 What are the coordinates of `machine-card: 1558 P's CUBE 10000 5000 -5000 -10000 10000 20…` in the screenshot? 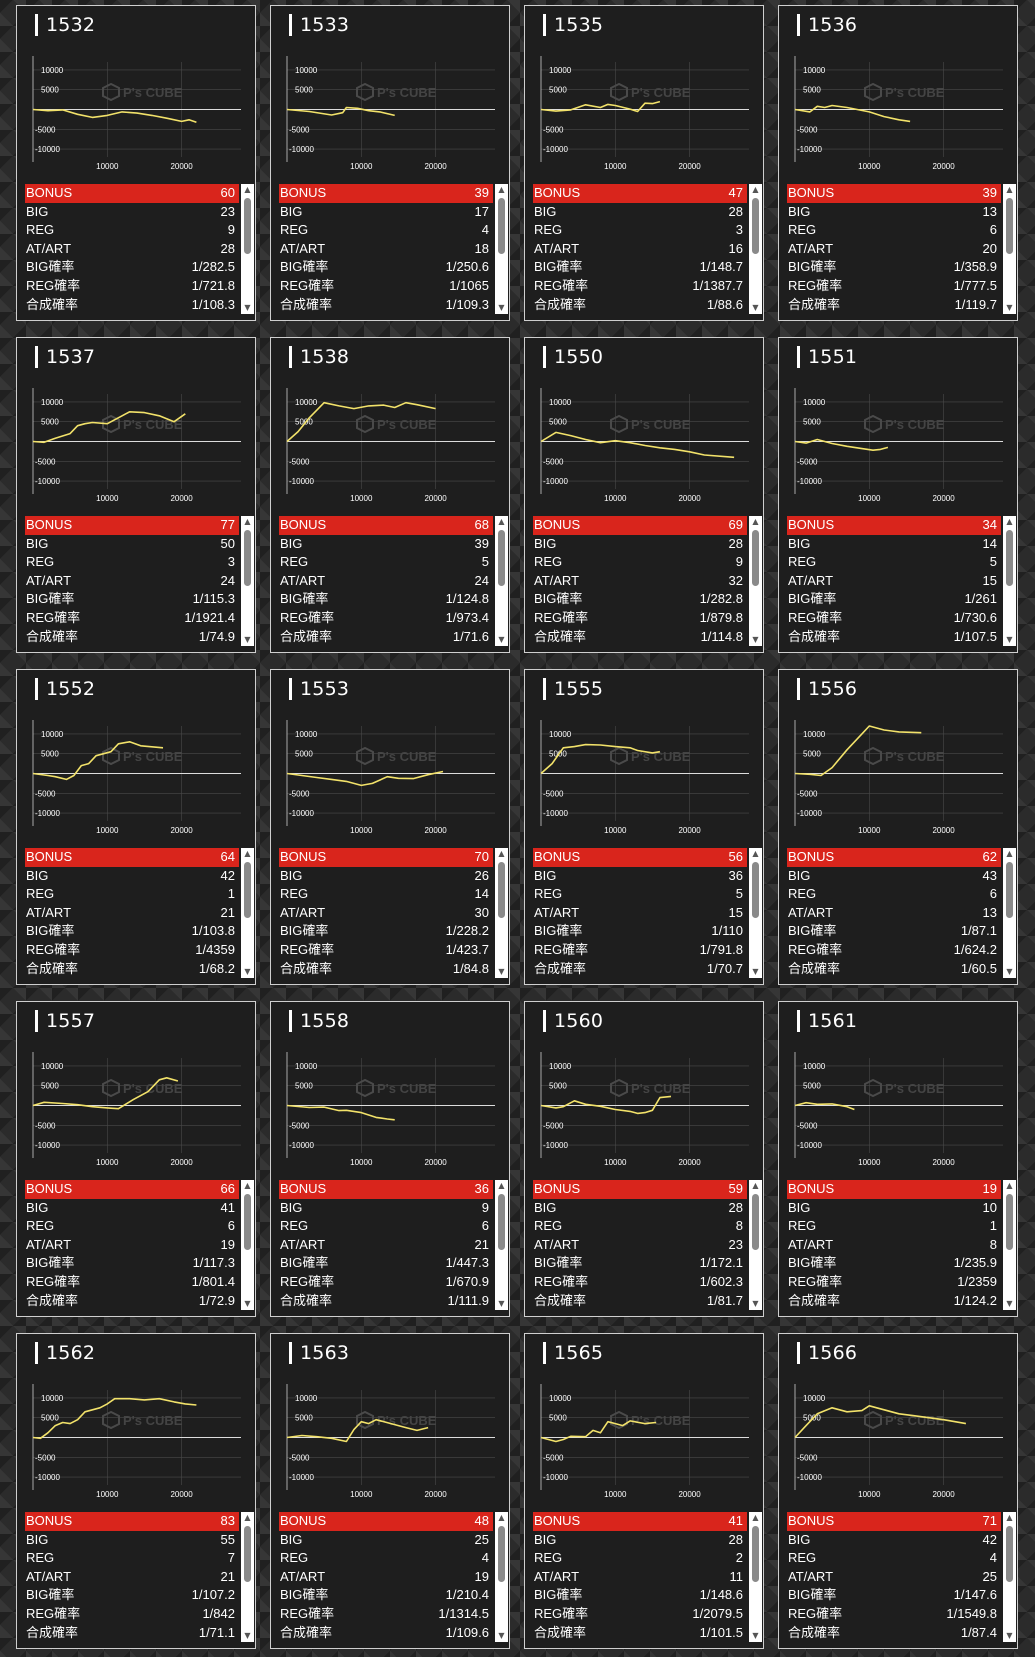 It's located at (390, 1159).